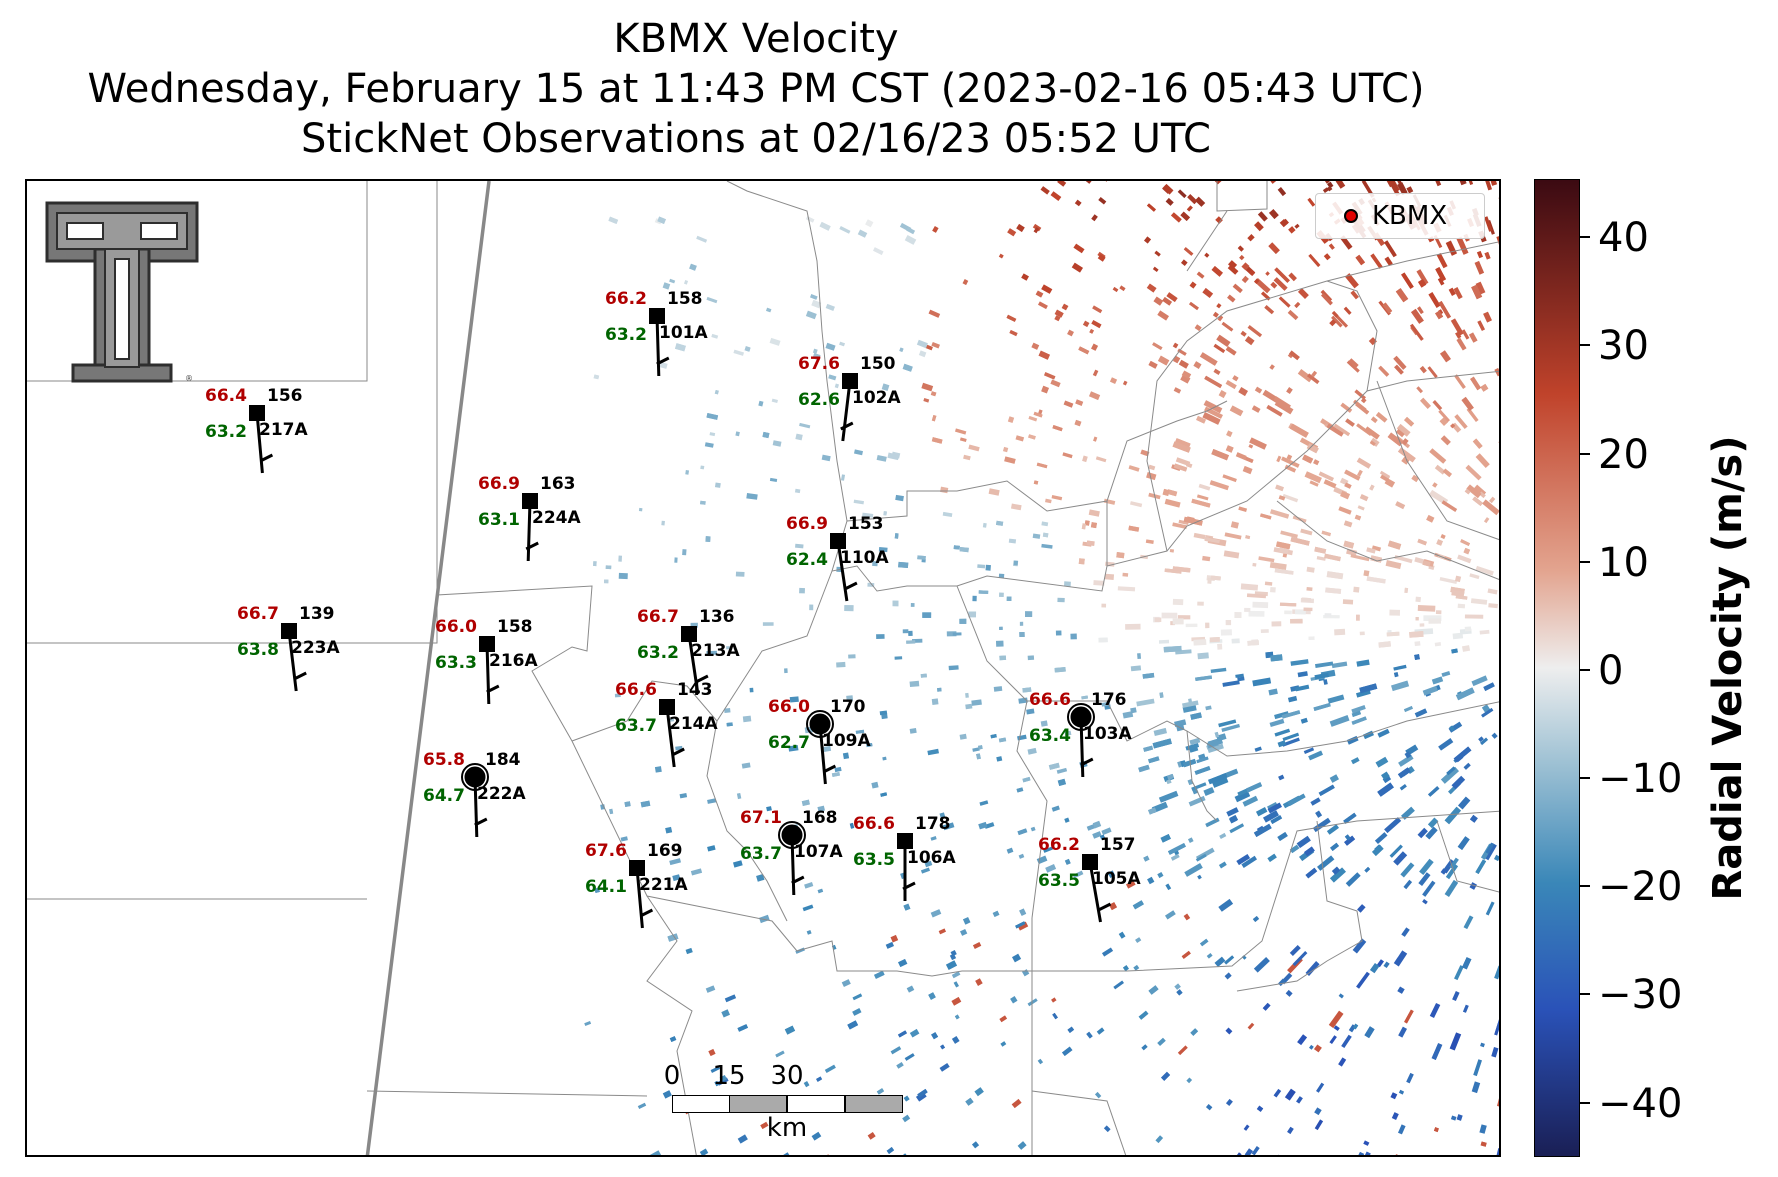  Describe the element at coordinates (848, 707) in the screenshot. I see `station-pressure: 170` at that location.